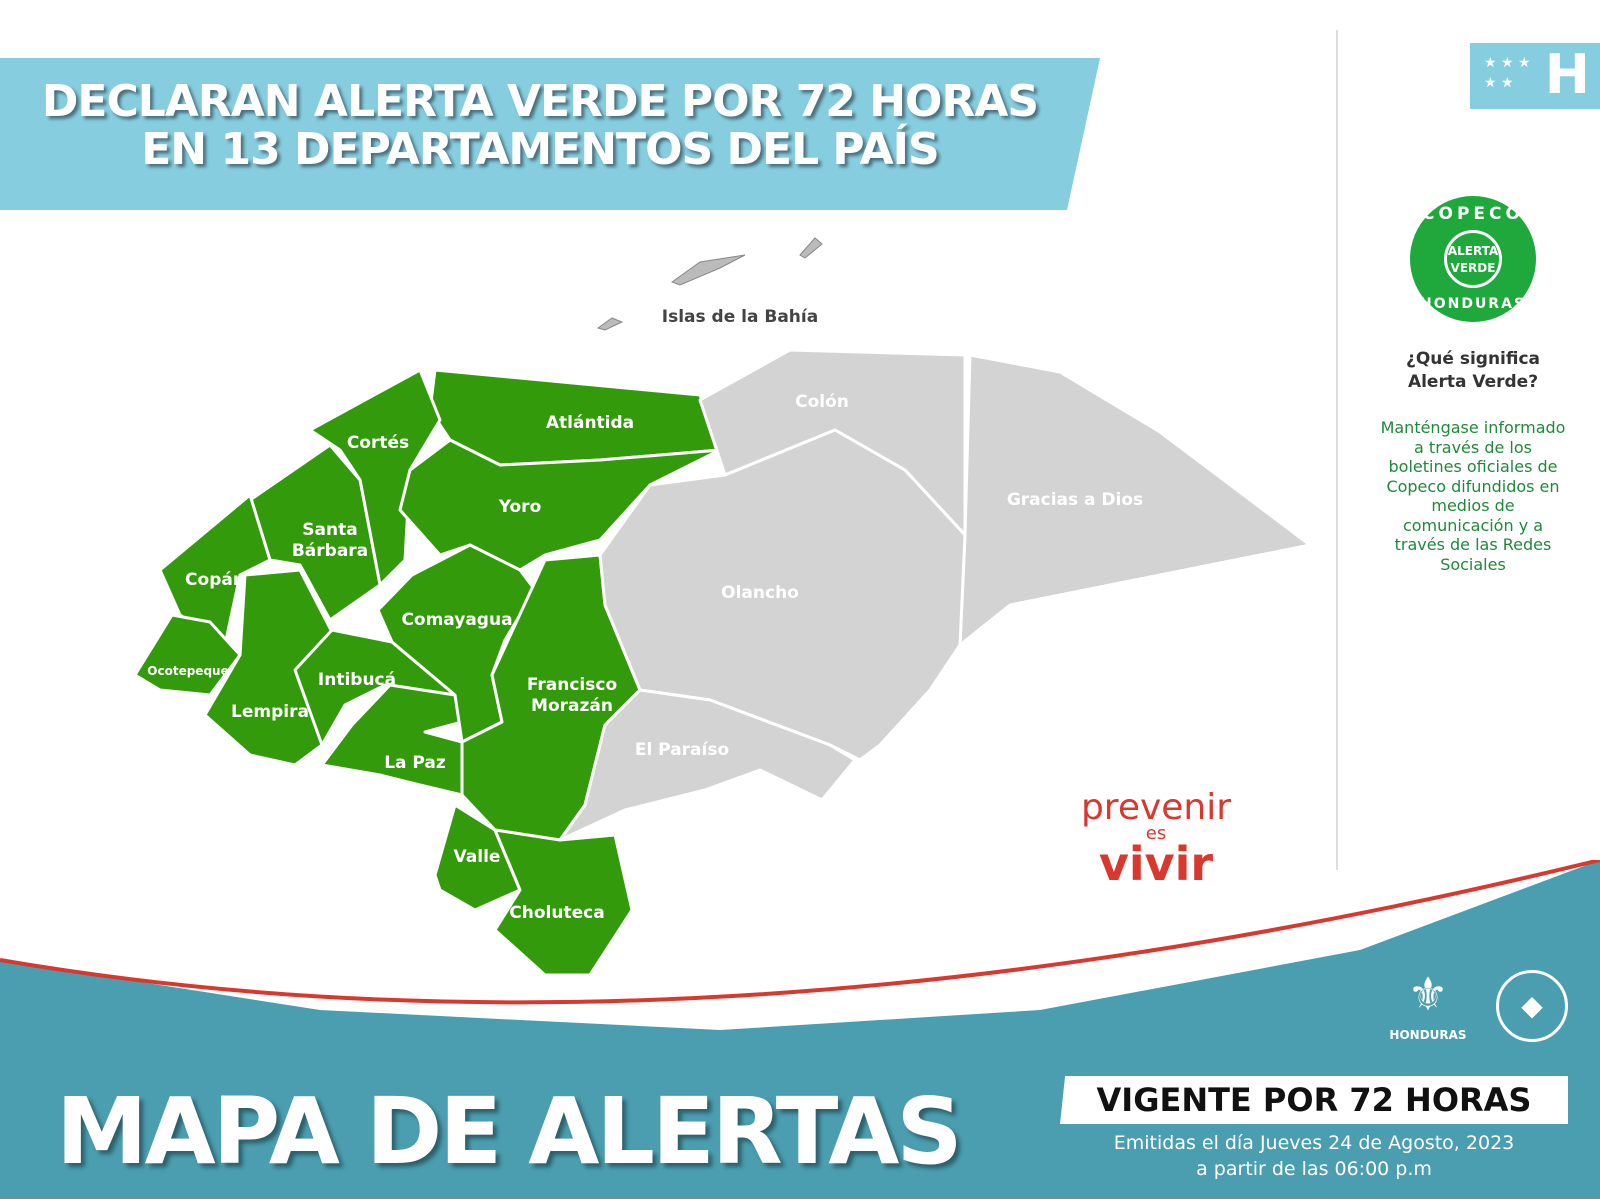  Describe the element at coordinates (1507, 73) in the screenshot. I see `stars-icon: ★ ★ ★ ★ ★` at that location.